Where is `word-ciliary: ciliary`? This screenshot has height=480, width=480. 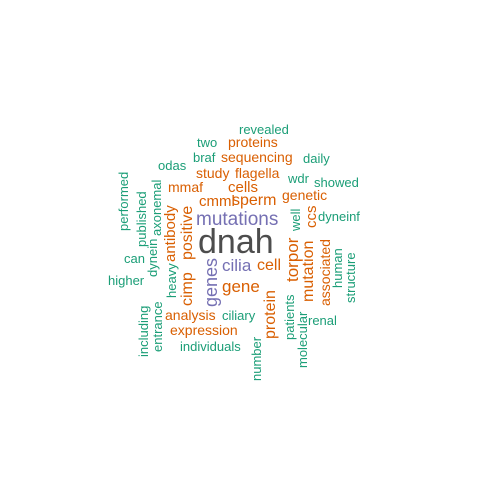
word-ciliary: ciliary is located at coordinates (239, 315).